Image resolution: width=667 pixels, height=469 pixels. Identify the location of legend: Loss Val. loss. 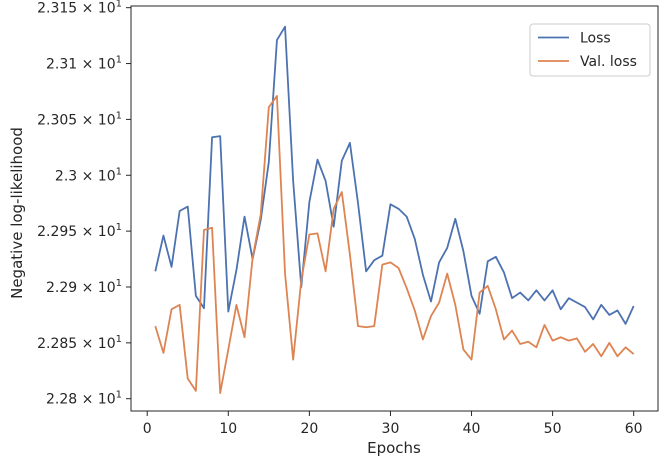
(590, 50).